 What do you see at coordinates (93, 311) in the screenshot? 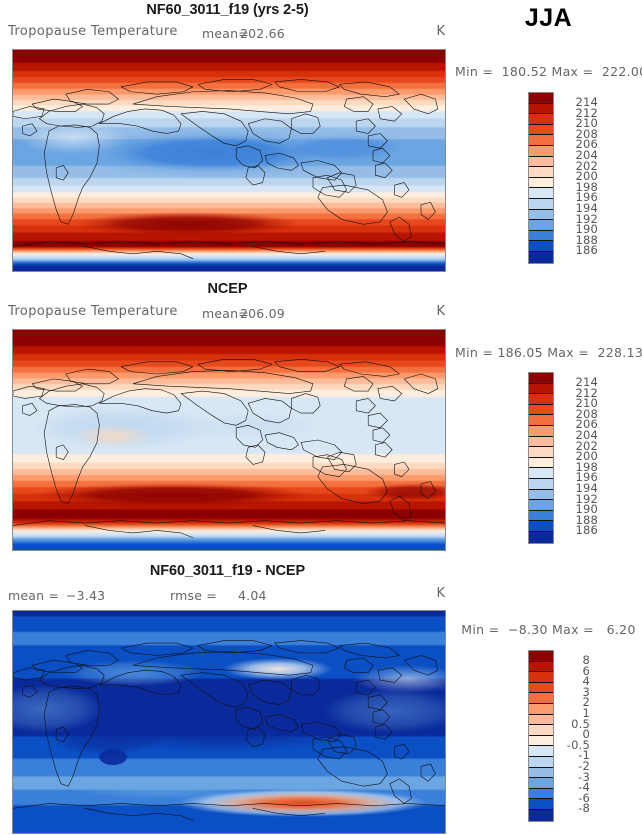
I see `field-label-ncep: Tropopause Temperature` at bounding box center [93, 311].